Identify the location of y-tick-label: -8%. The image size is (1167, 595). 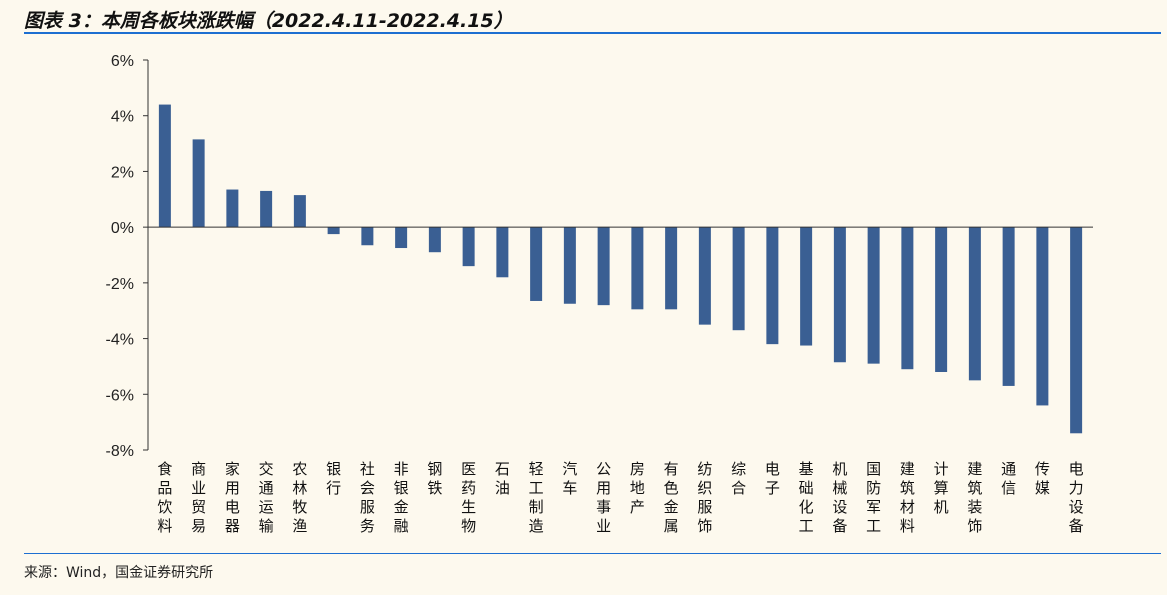
(120, 451).